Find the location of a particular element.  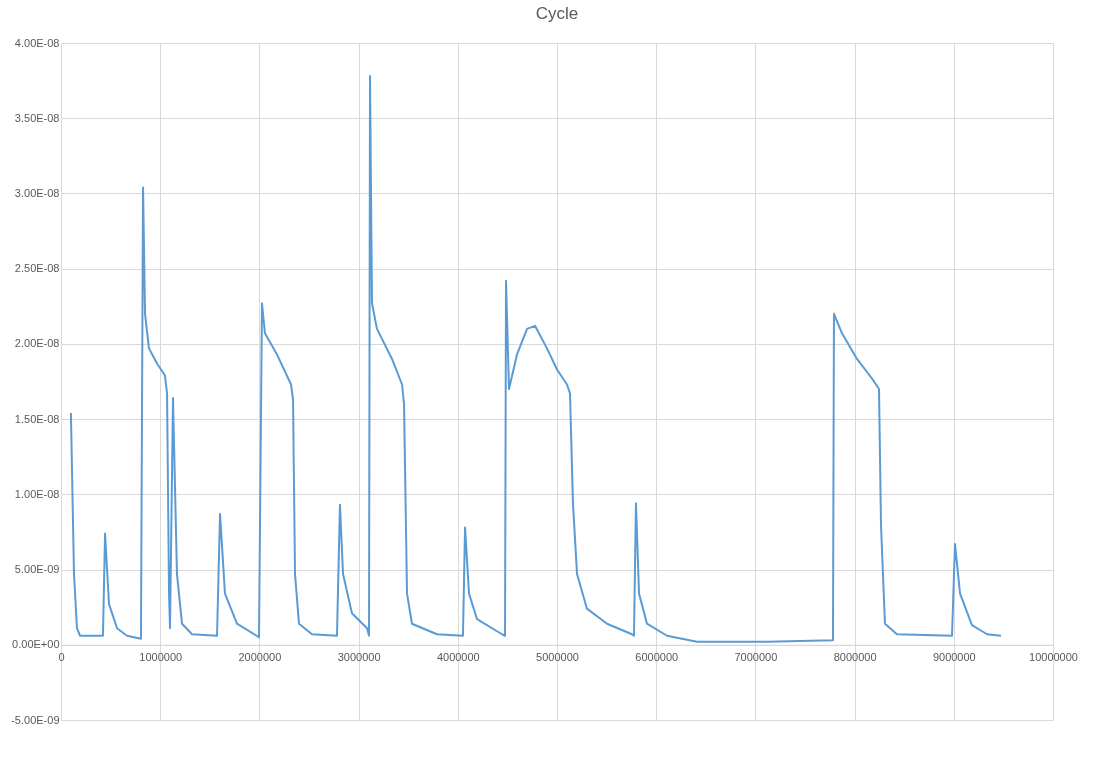

x-tick-label: 7000000 is located at coordinates (756, 657).